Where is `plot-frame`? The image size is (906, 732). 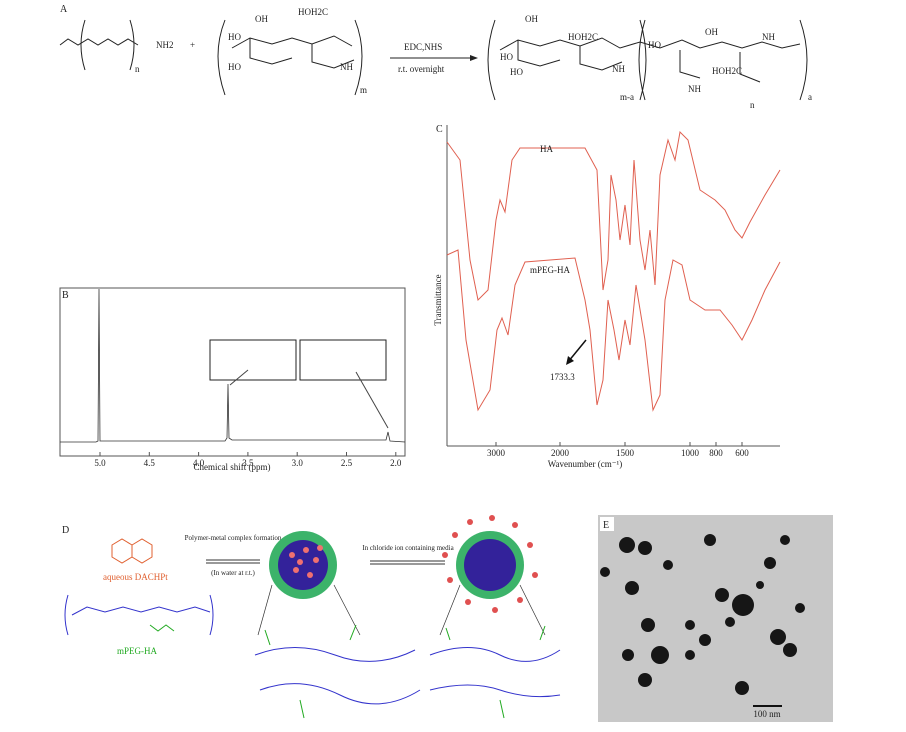
plot-frame is located at coordinates (232, 372).